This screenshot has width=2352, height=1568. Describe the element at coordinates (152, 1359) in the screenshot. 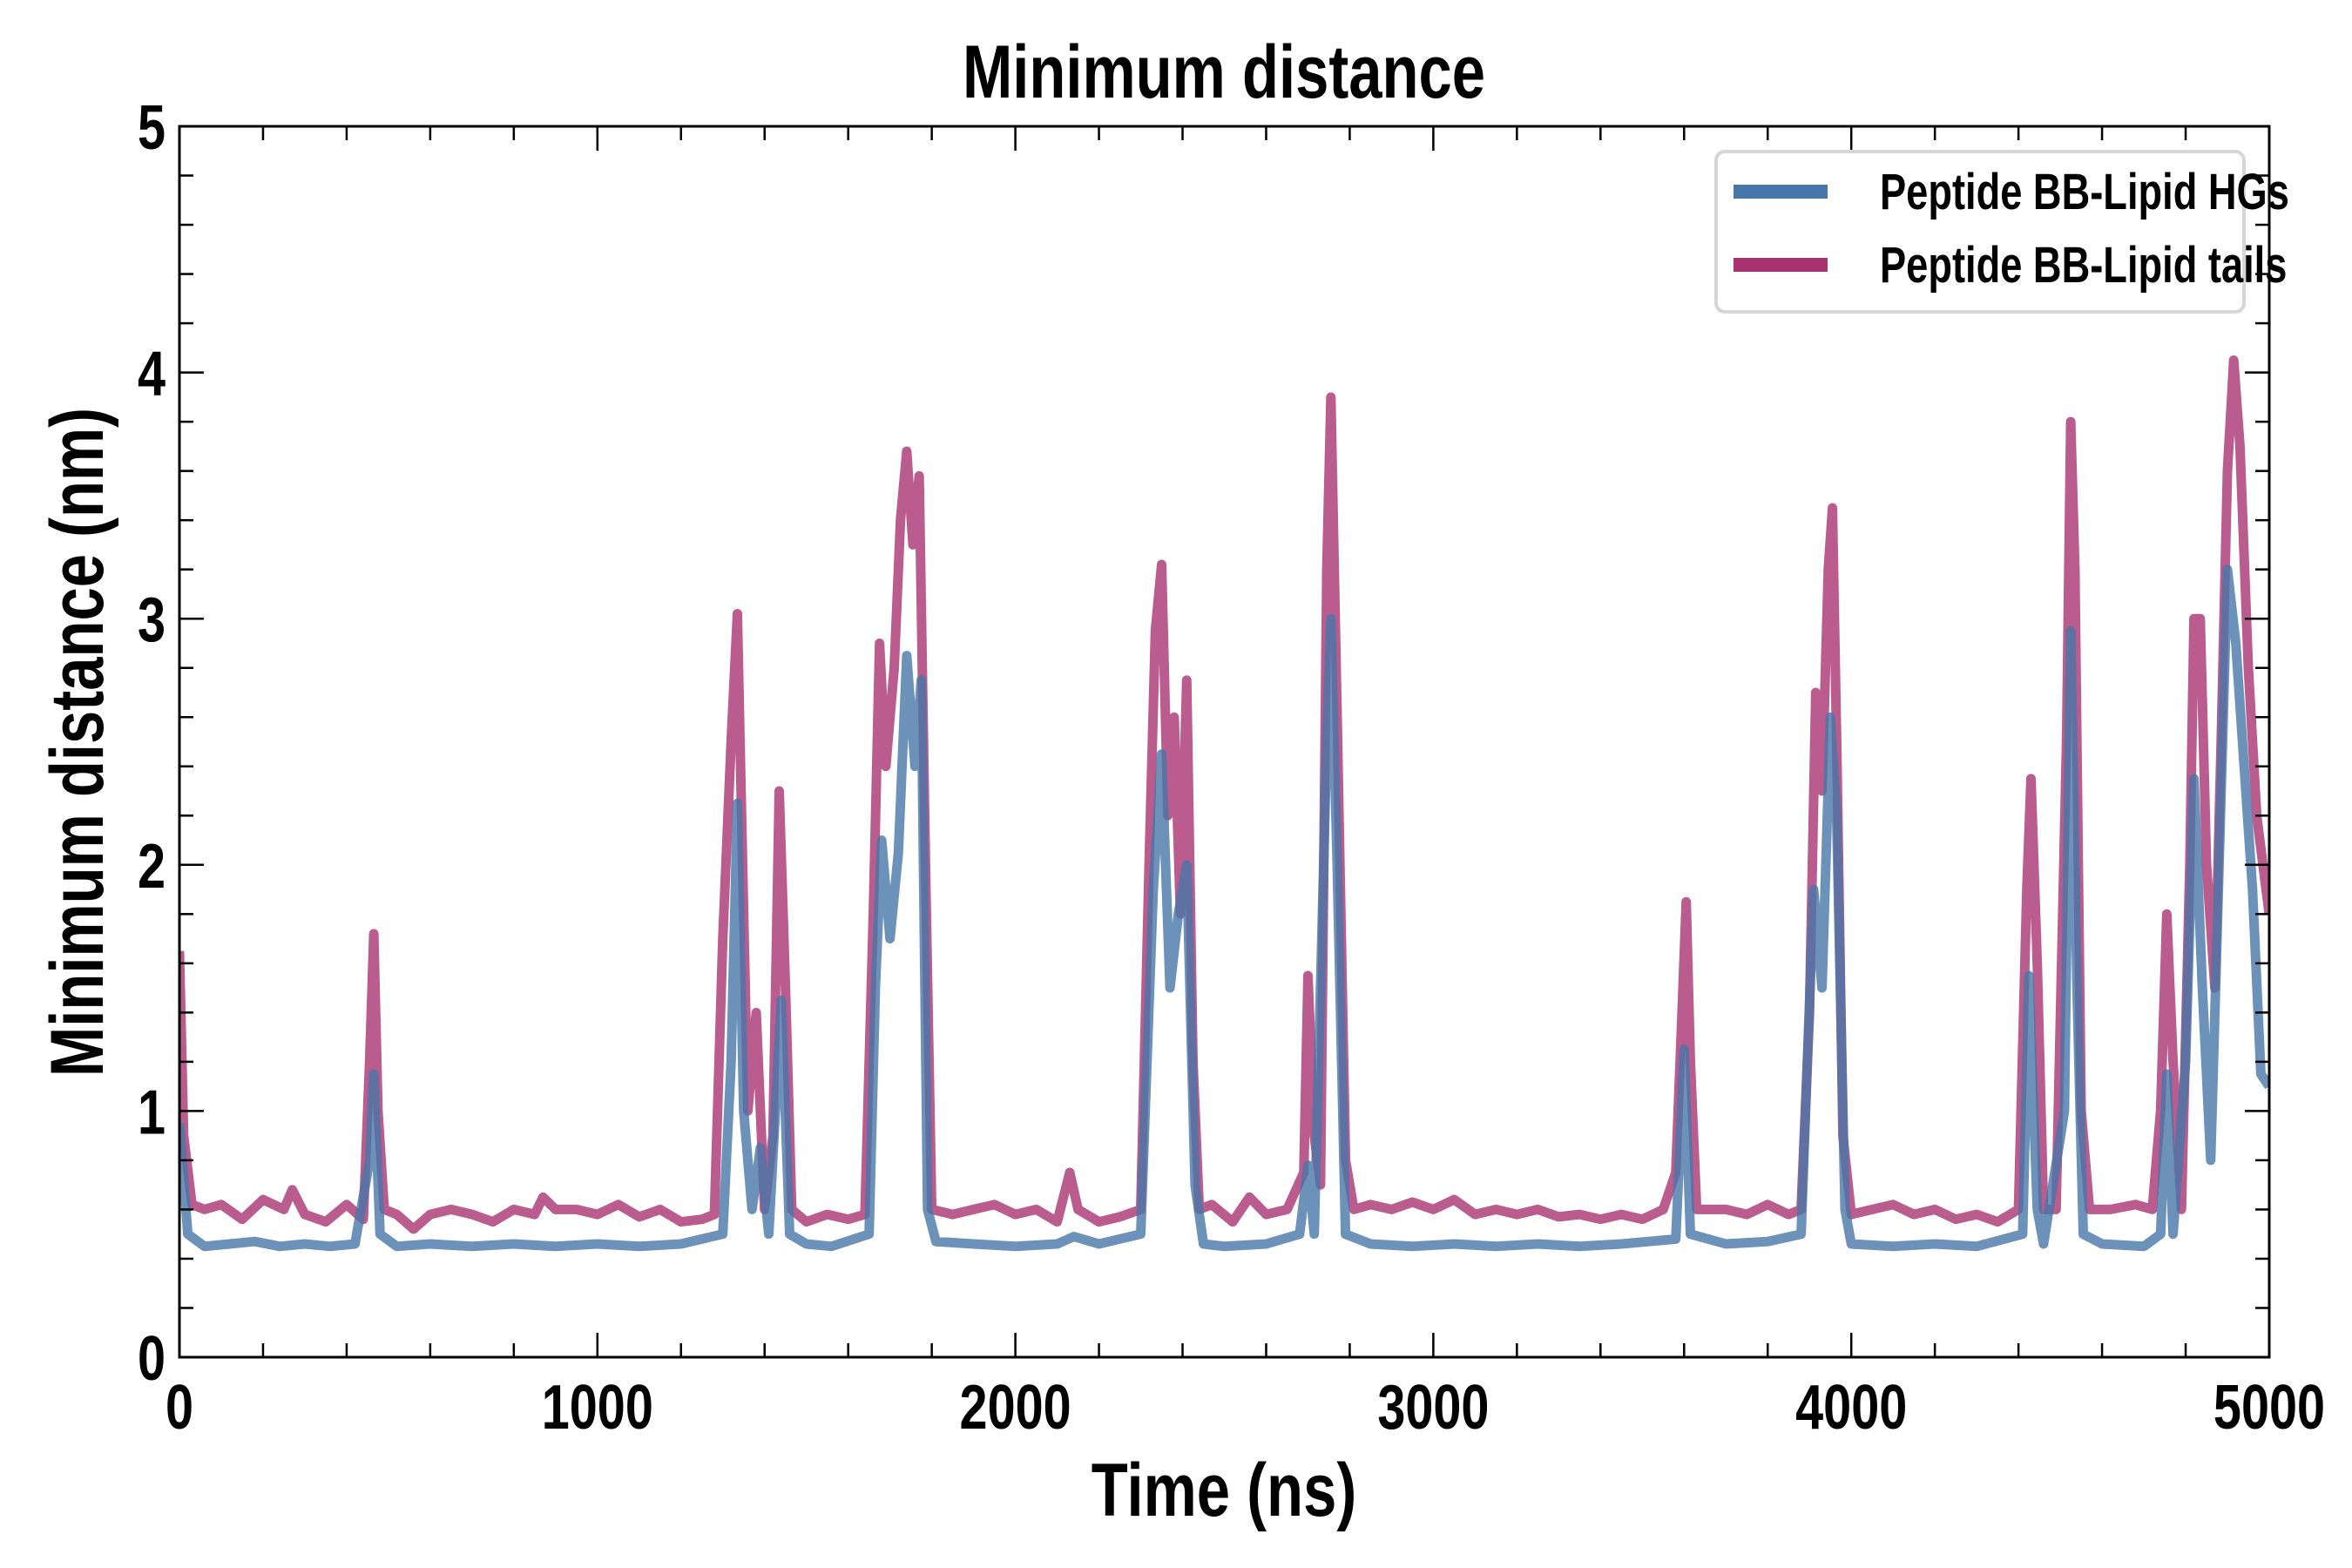

I see `y-tick-label: 0` at that location.